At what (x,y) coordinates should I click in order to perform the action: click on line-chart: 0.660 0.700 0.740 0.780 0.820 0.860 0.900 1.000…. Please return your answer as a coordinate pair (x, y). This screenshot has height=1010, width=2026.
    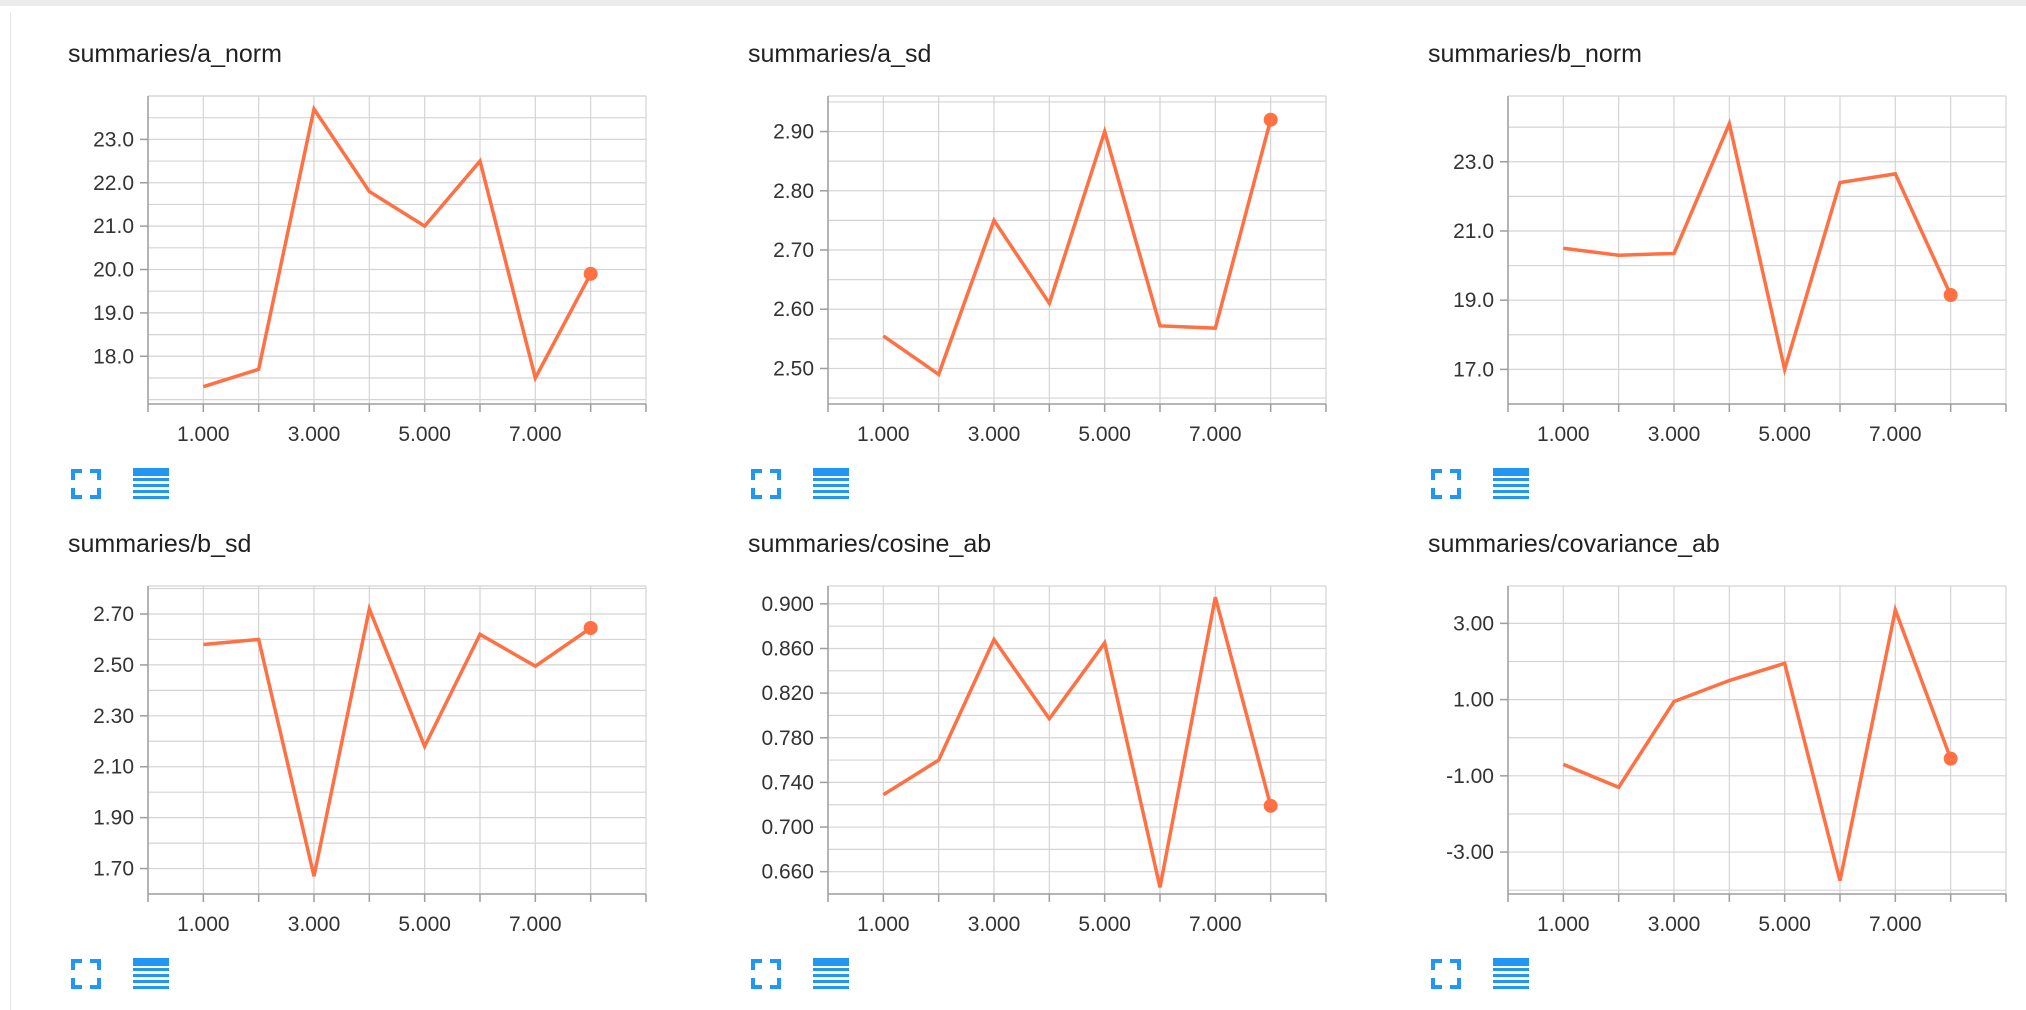
    Looking at the image, I should click on (1044, 760).